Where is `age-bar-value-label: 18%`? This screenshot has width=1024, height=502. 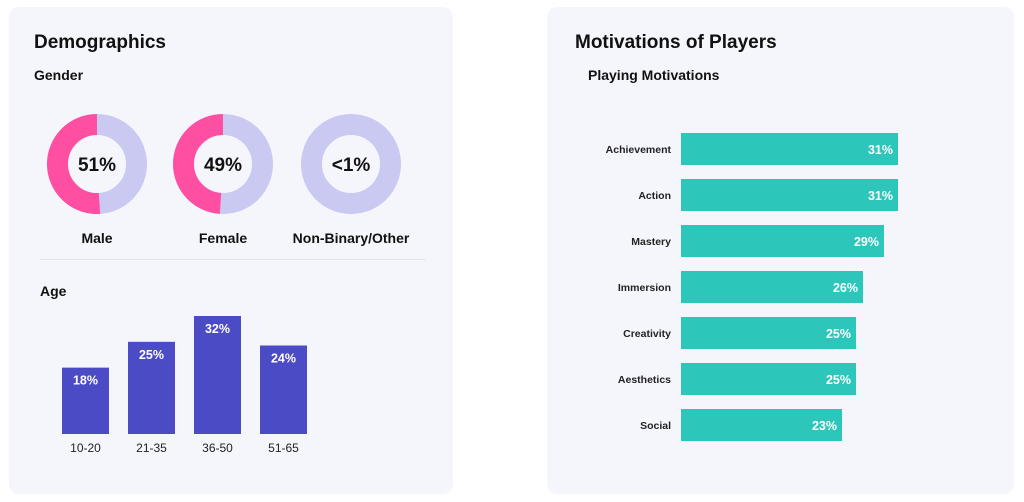 age-bar-value-label: 18% is located at coordinates (85, 381).